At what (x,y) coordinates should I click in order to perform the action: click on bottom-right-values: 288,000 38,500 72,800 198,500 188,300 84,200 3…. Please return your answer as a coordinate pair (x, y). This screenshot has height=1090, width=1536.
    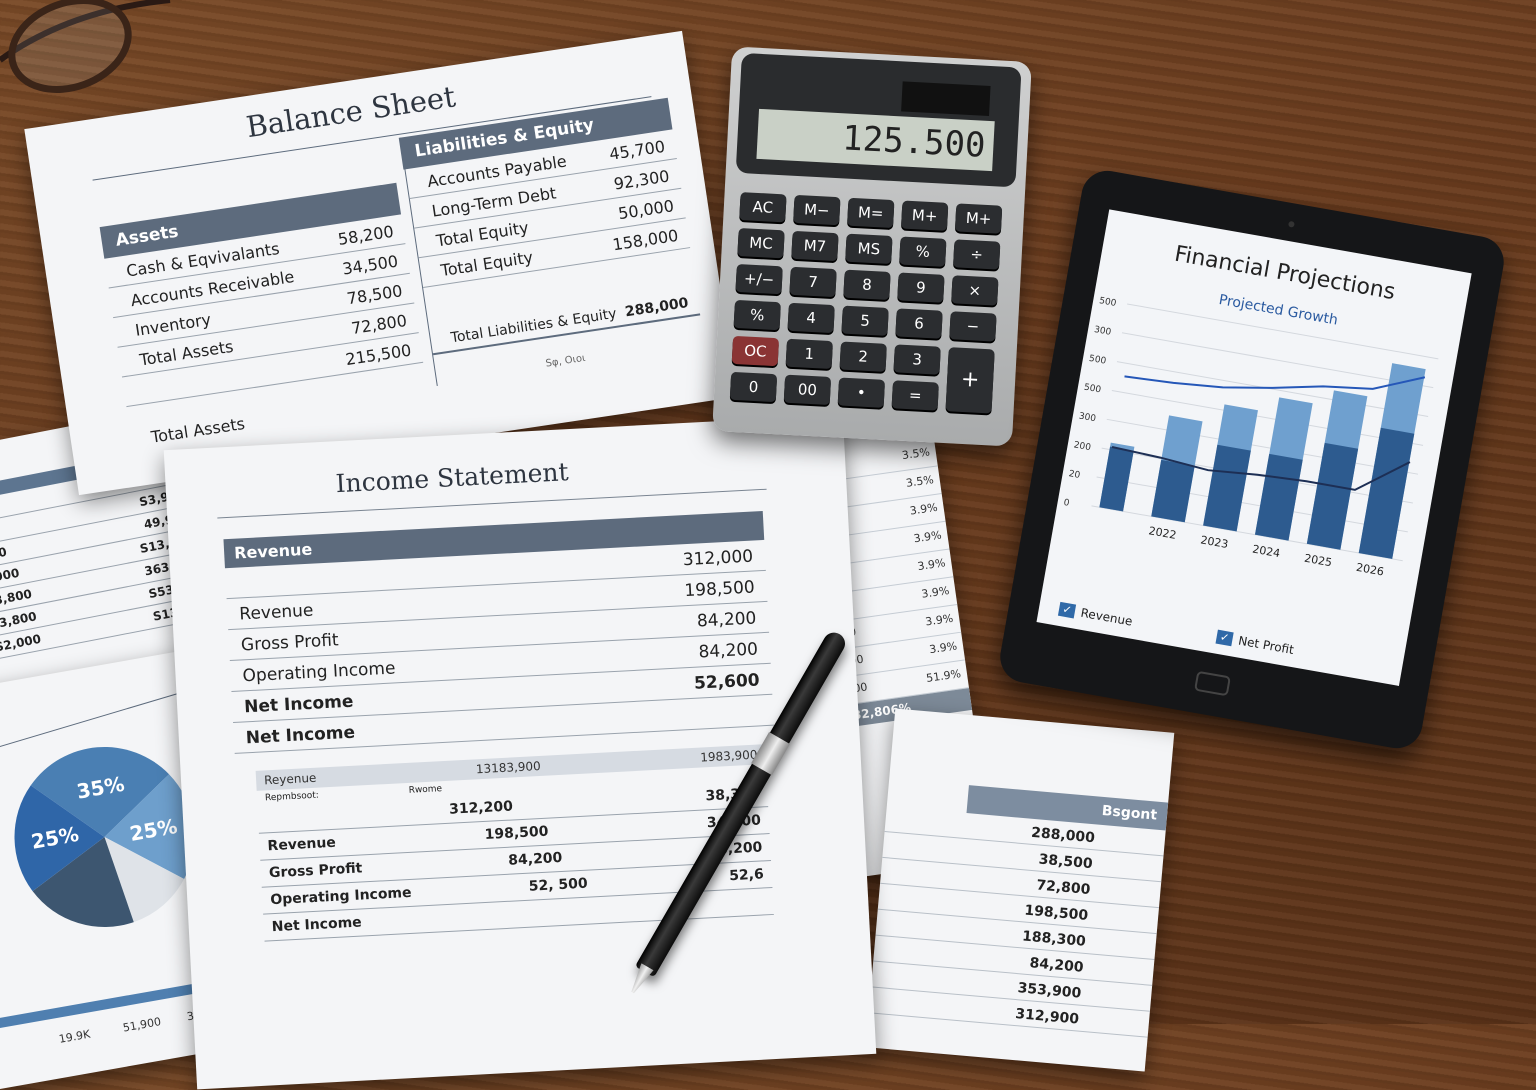
    Looking at the image, I should click on (1017, 922).